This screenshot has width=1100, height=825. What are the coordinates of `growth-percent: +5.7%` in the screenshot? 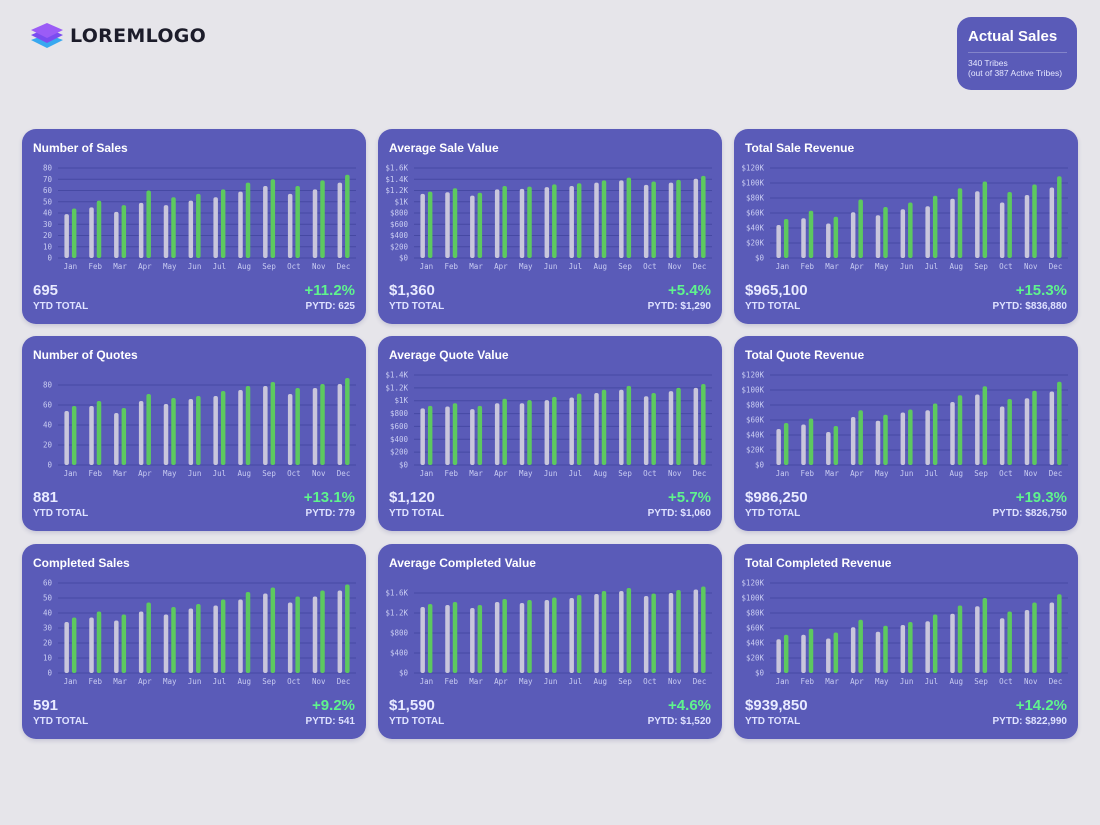 It's located at (689, 497).